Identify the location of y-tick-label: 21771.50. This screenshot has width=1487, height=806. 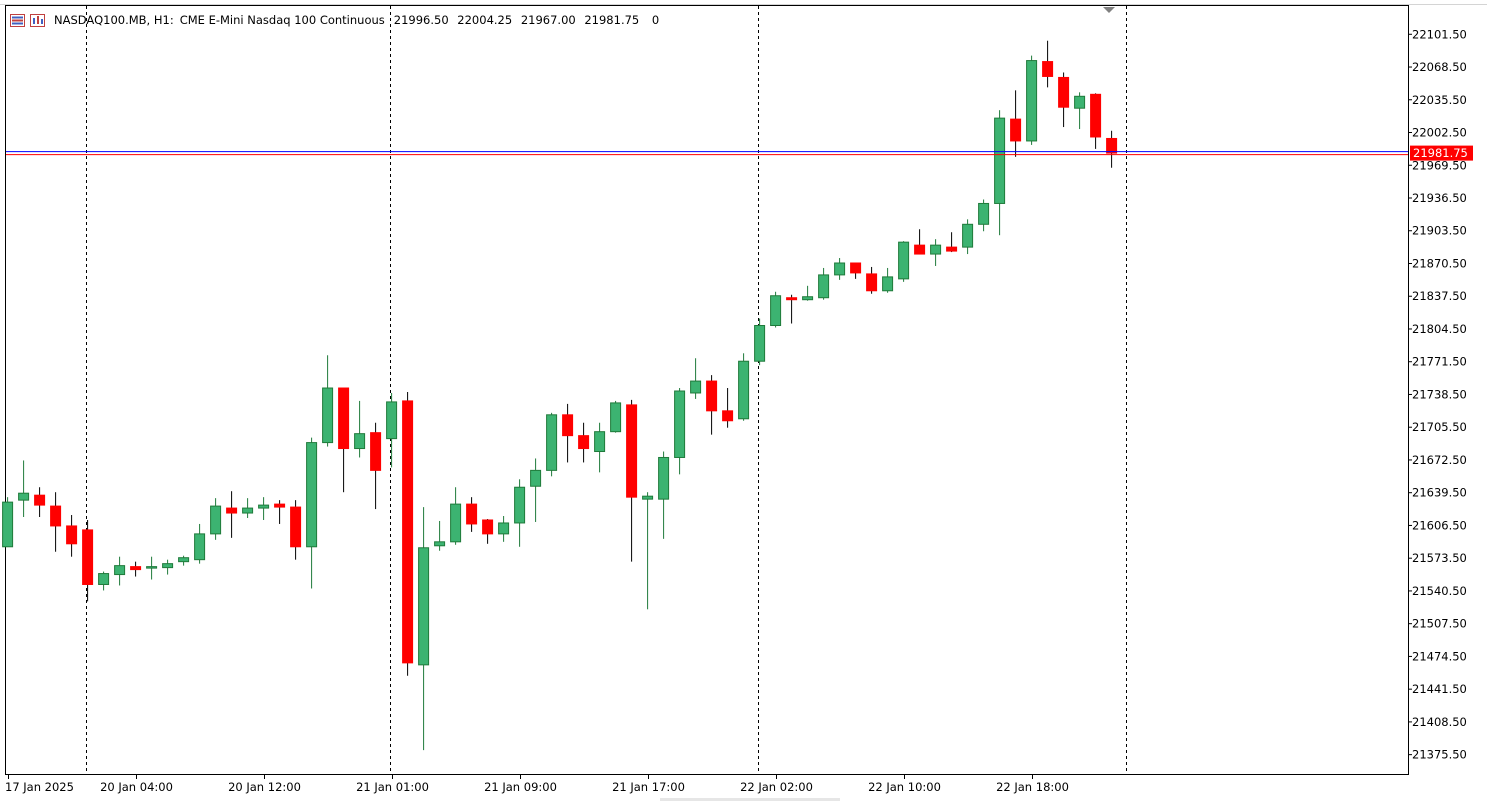
(1439, 362).